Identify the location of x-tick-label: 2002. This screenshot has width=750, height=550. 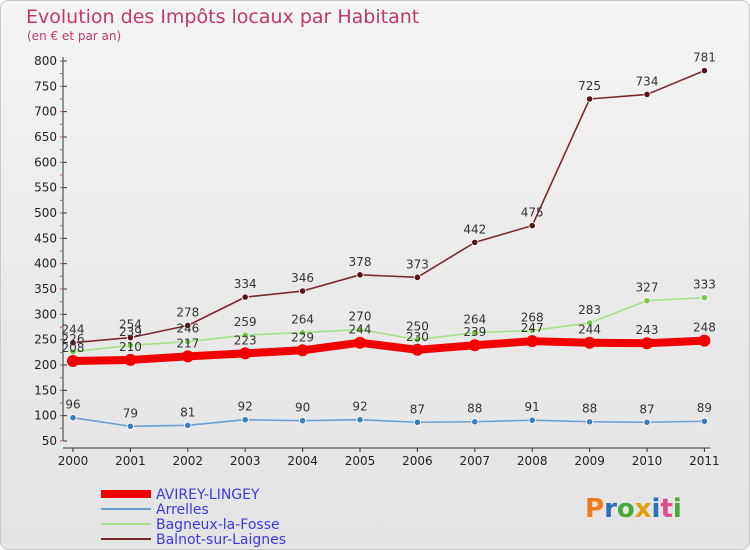
(188, 461).